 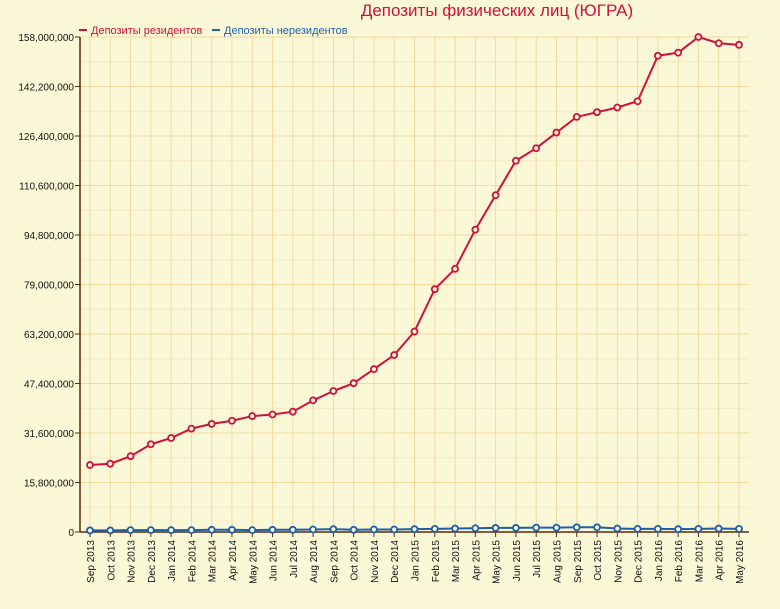 What do you see at coordinates (355, 560) in the screenshot?
I see `x-tick-label: Oct 2014` at bounding box center [355, 560].